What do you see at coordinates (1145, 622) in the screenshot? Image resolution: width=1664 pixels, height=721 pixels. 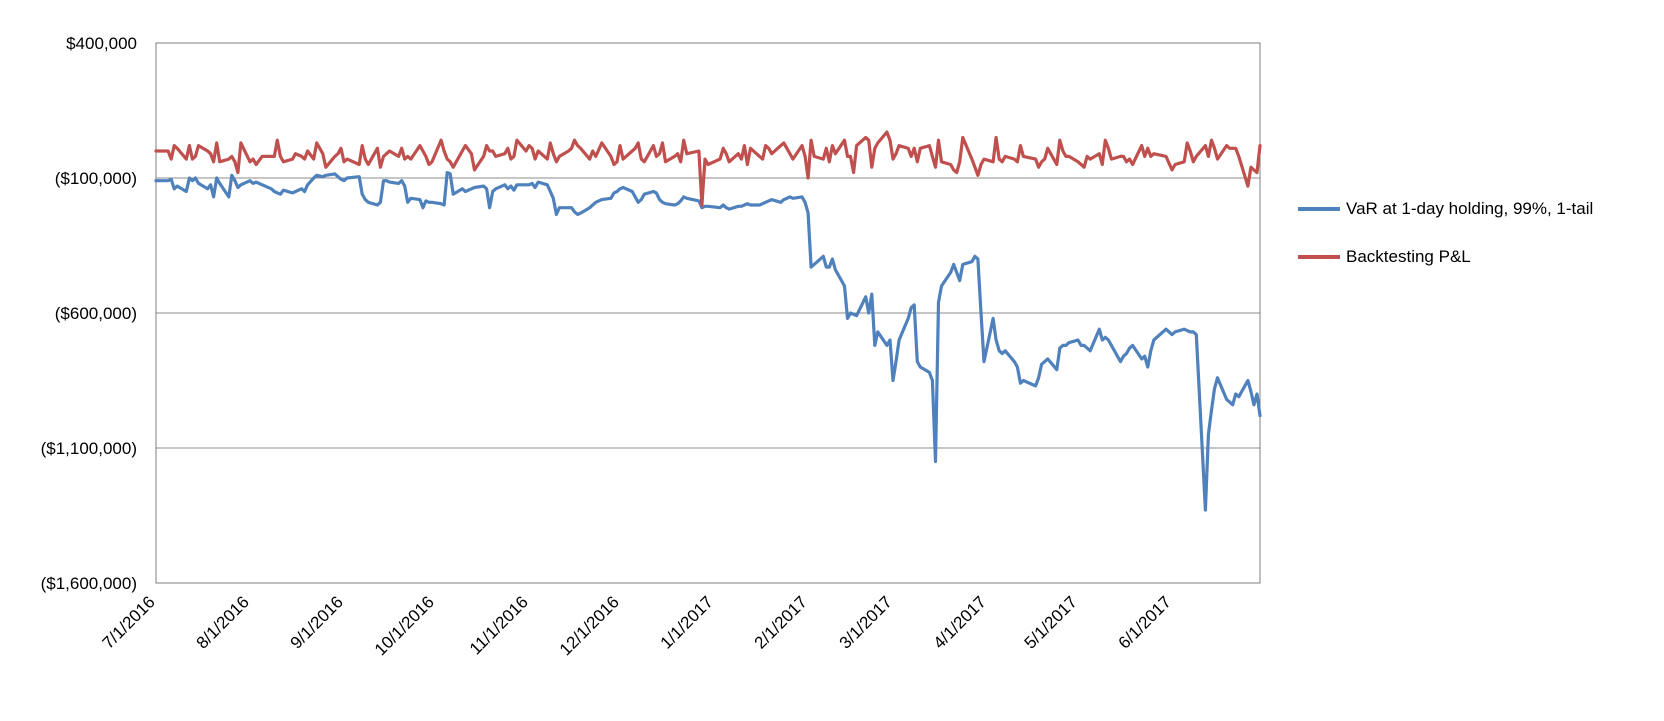 I see `x-tick-label-11: 6/1/2017` at bounding box center [1145, 622].